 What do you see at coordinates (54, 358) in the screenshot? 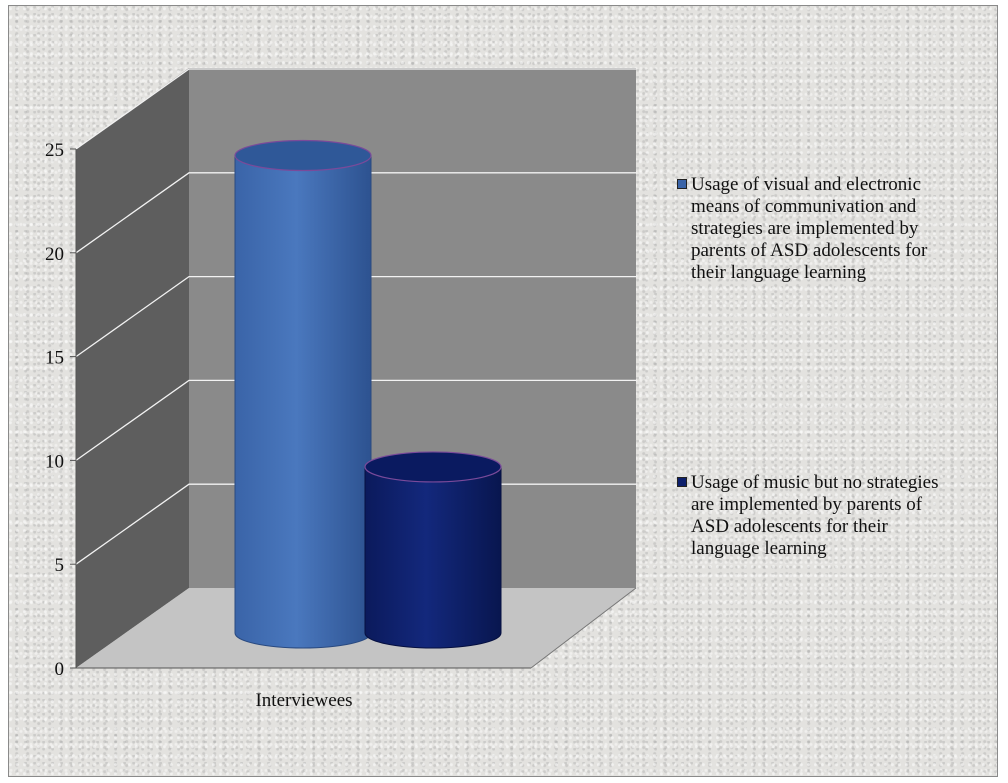
I see `y-tick-label: 15` at bounding box center [54, 358].